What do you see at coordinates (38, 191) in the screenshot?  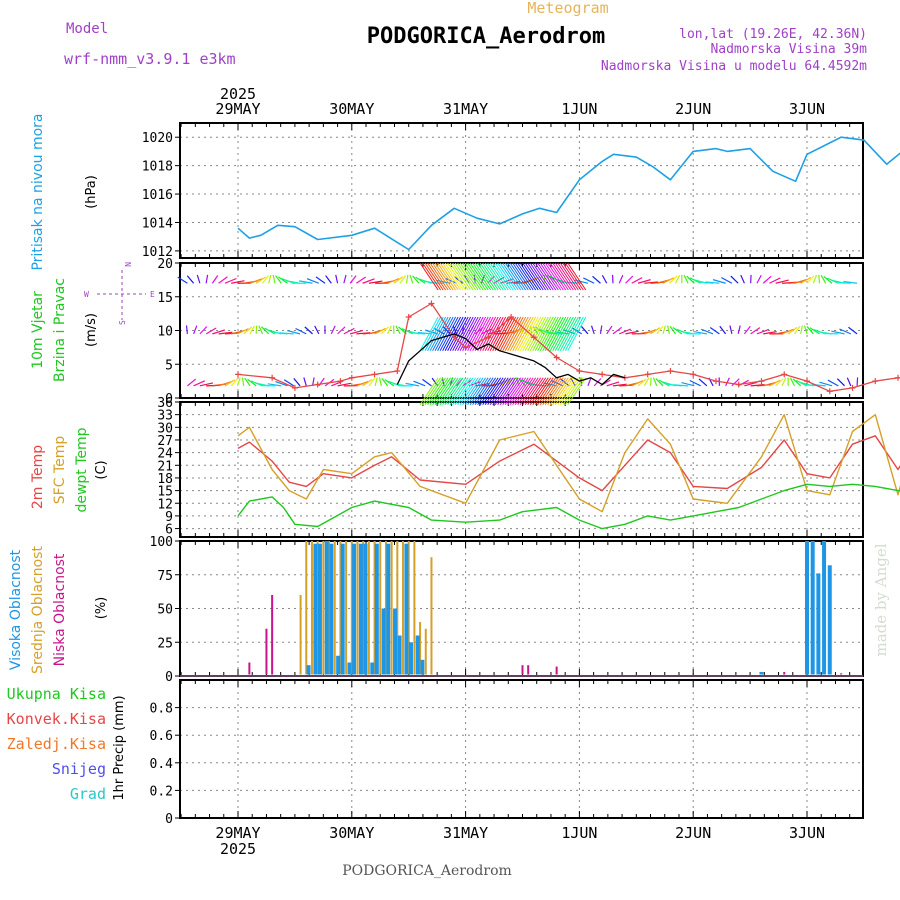 I see `pressure-ylabel: Pritisak na nivou mora` at bounding box center [38, 191].